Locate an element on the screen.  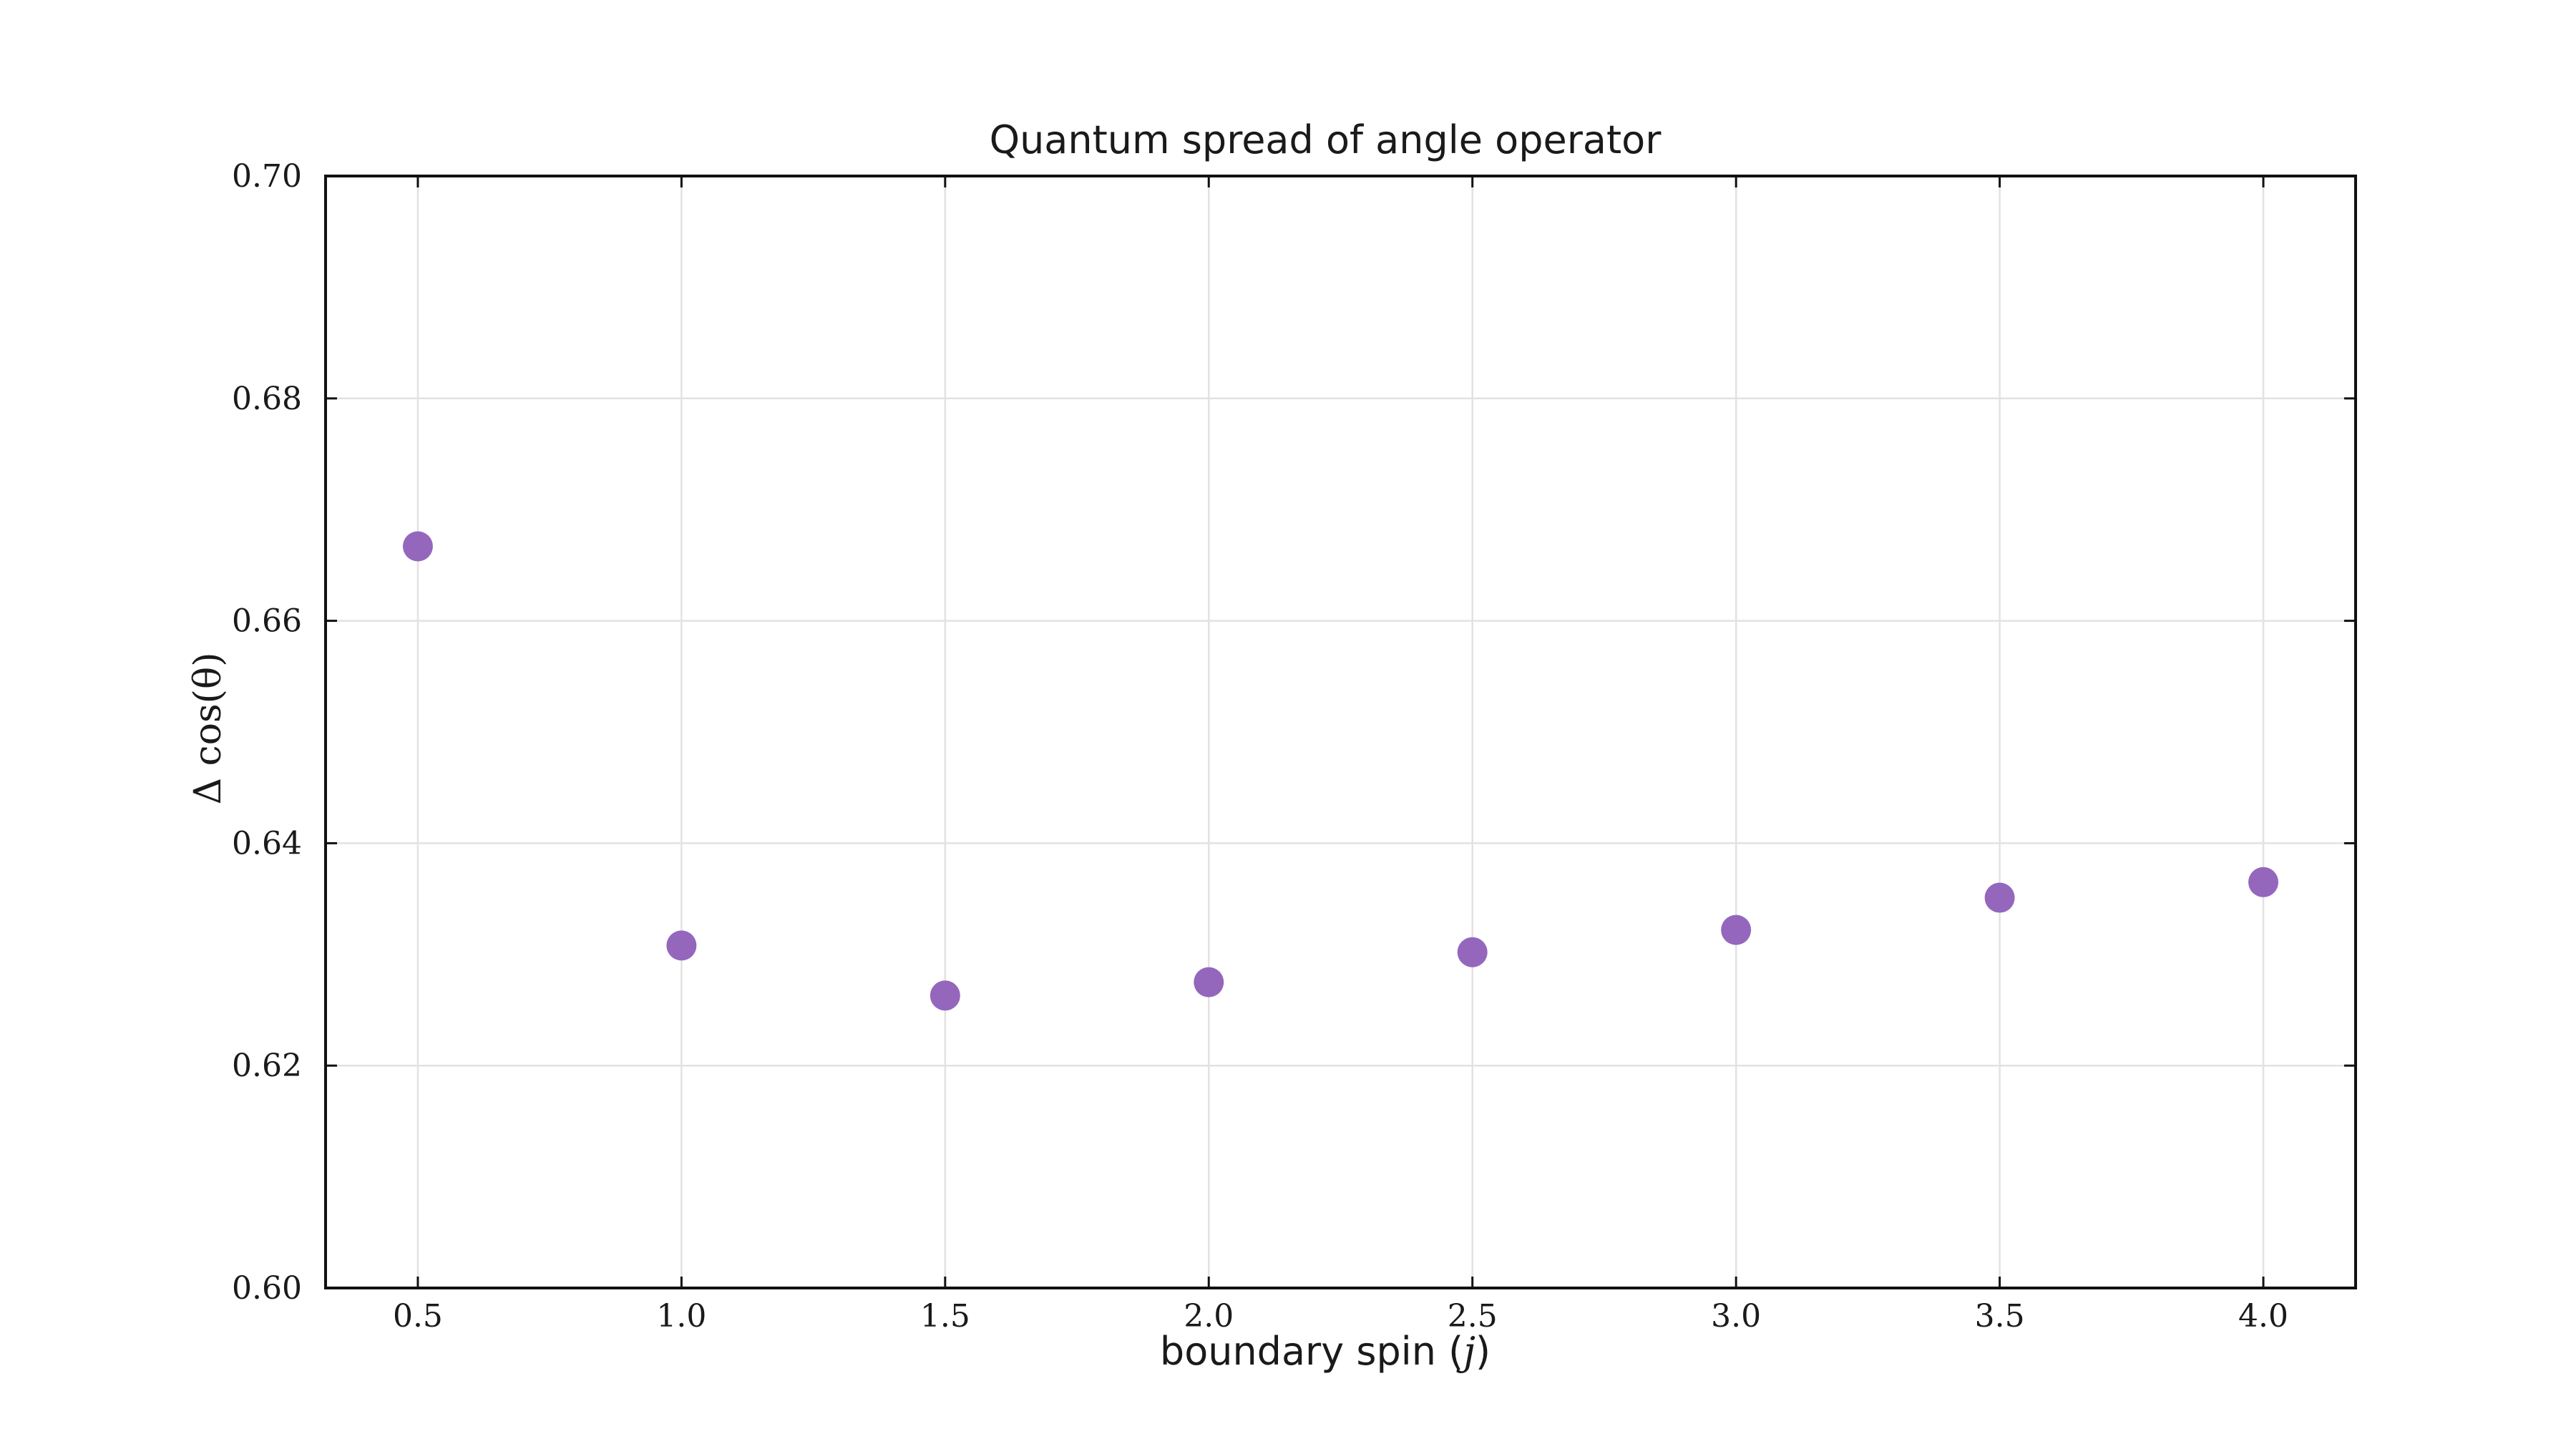
x-axis-label-text: boundary spin ( is located at coordinates (1311, 1351).